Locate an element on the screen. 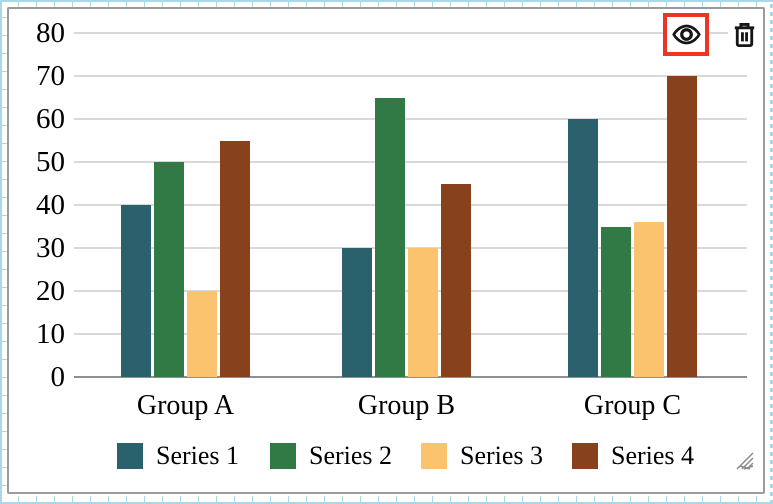 The width and height of the screenshot is (773, 504). bar-series-2-group-b is located at coordinates (390, 237).